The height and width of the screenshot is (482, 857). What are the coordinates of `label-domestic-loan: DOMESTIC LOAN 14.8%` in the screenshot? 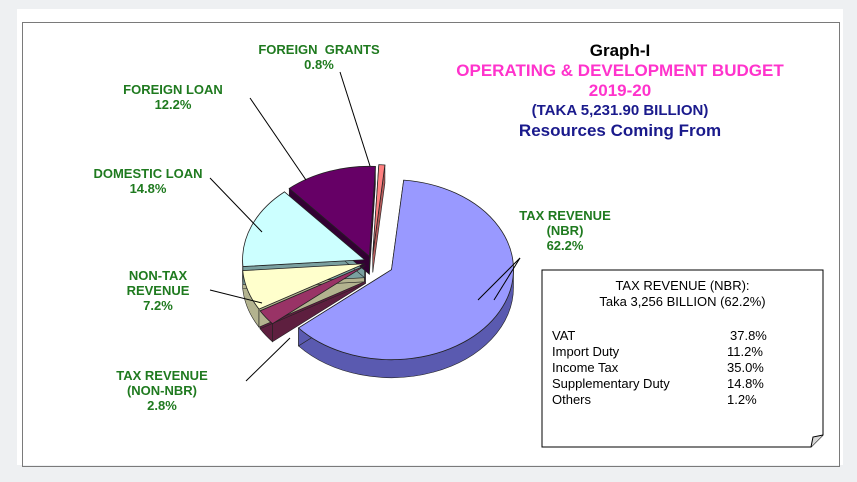 It's located at (148, 181).